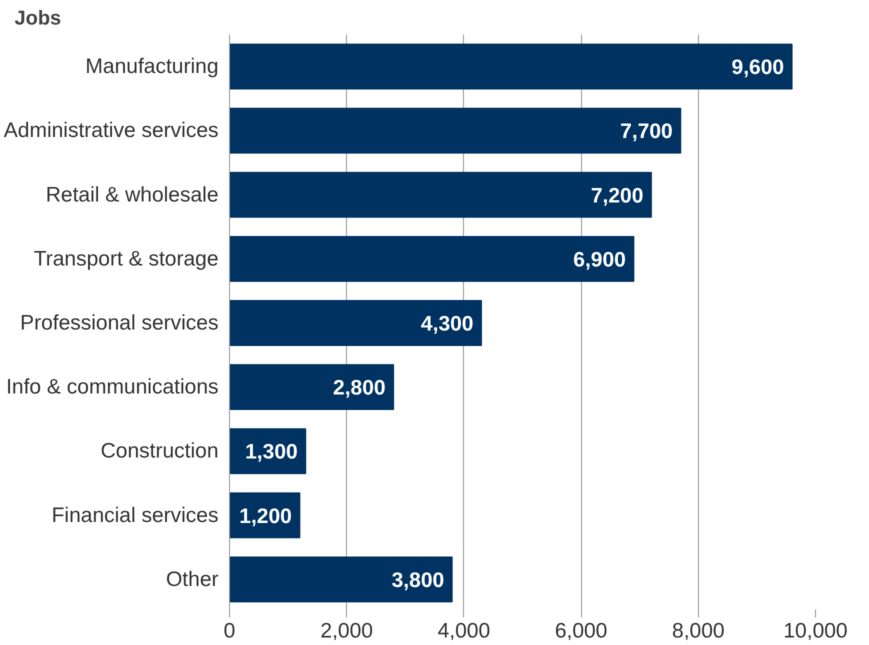  I want to click on x-tick-label: 2,000, so click(346, 631).